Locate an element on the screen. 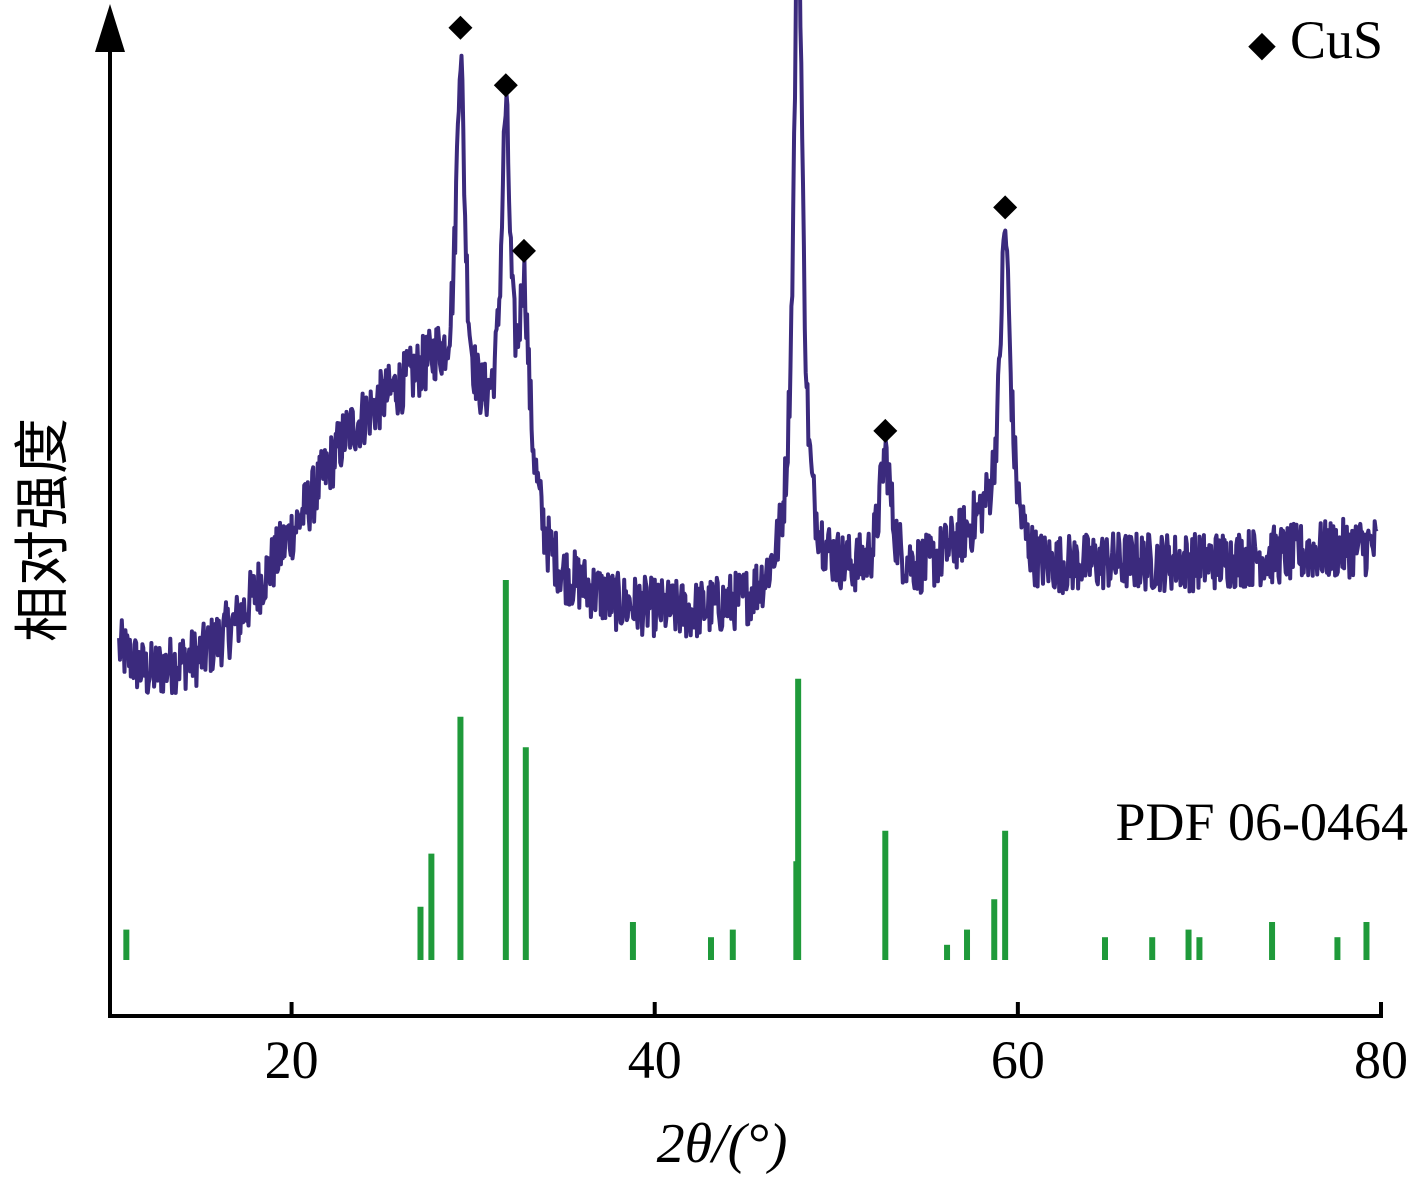 This screenshot has height=1186, width=1417. x-ticks: 20 40 60 80 is located at coordinates (836, 1046).